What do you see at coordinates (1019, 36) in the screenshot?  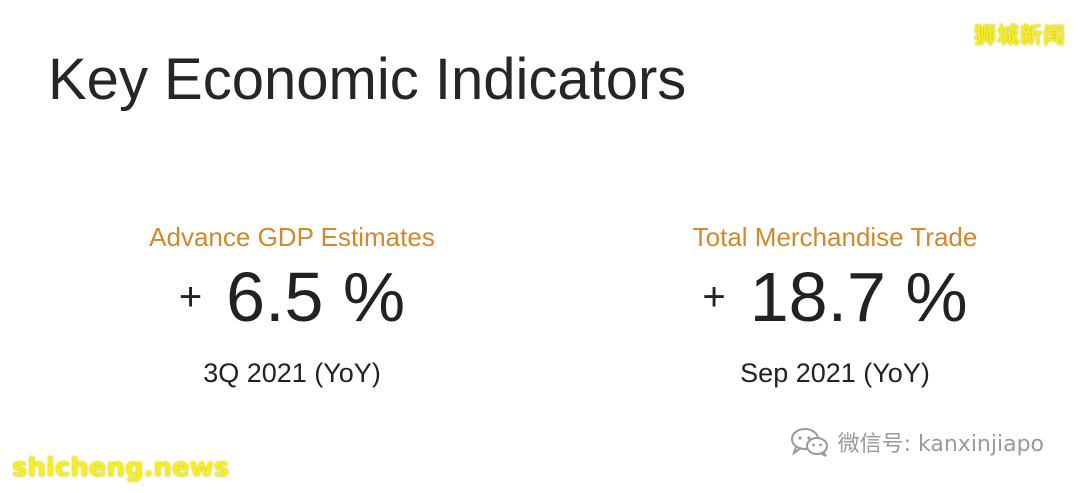 I see `watermark-top: 狮城新闻` at bounding box center [1019, 36].